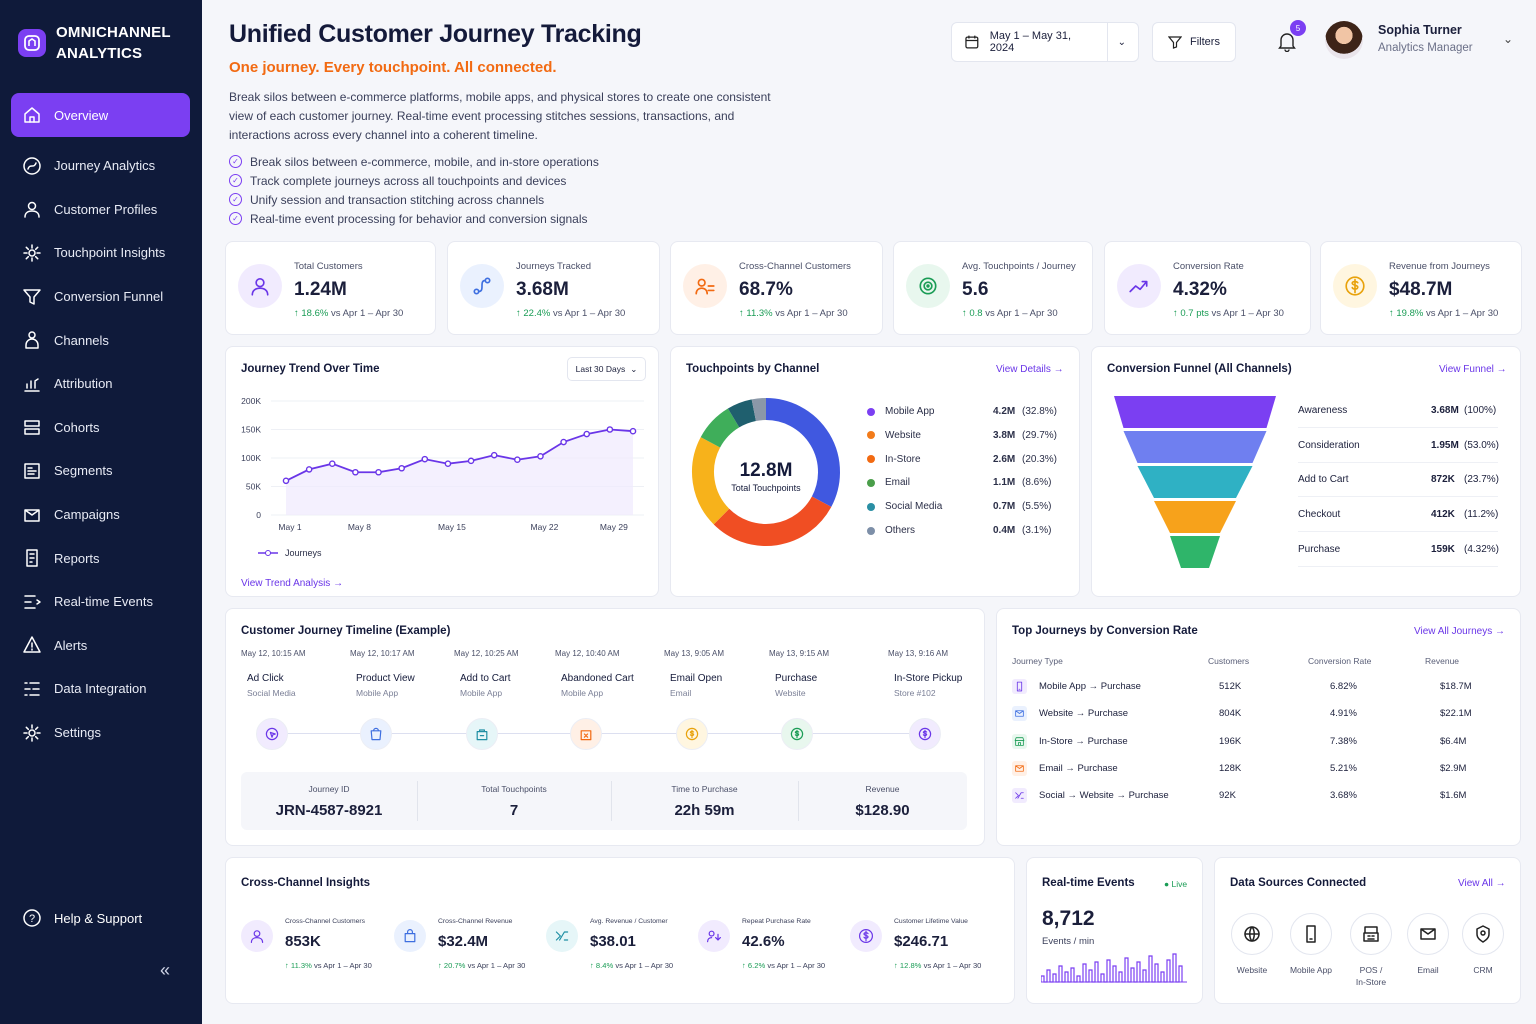 The width and height of the screenshot is (1536, 1024). What do you see at coordinates (1311, 944) in the screenshot?
I see `data-source-mobile-app: Mobile App` at bounding box center [1311, 944].